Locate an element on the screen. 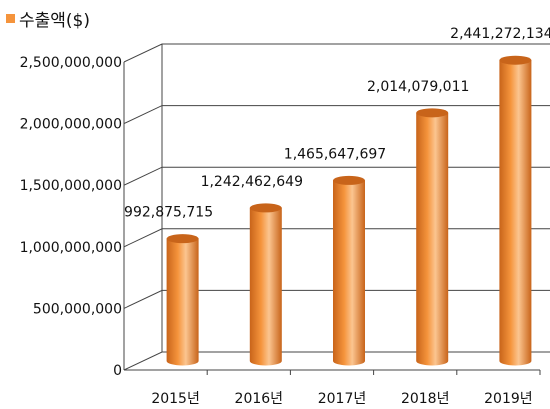 The width and height of the screenshot is (550, 409). y-tick-label: 1,000,000,000 is located at coordinates (71, 248).